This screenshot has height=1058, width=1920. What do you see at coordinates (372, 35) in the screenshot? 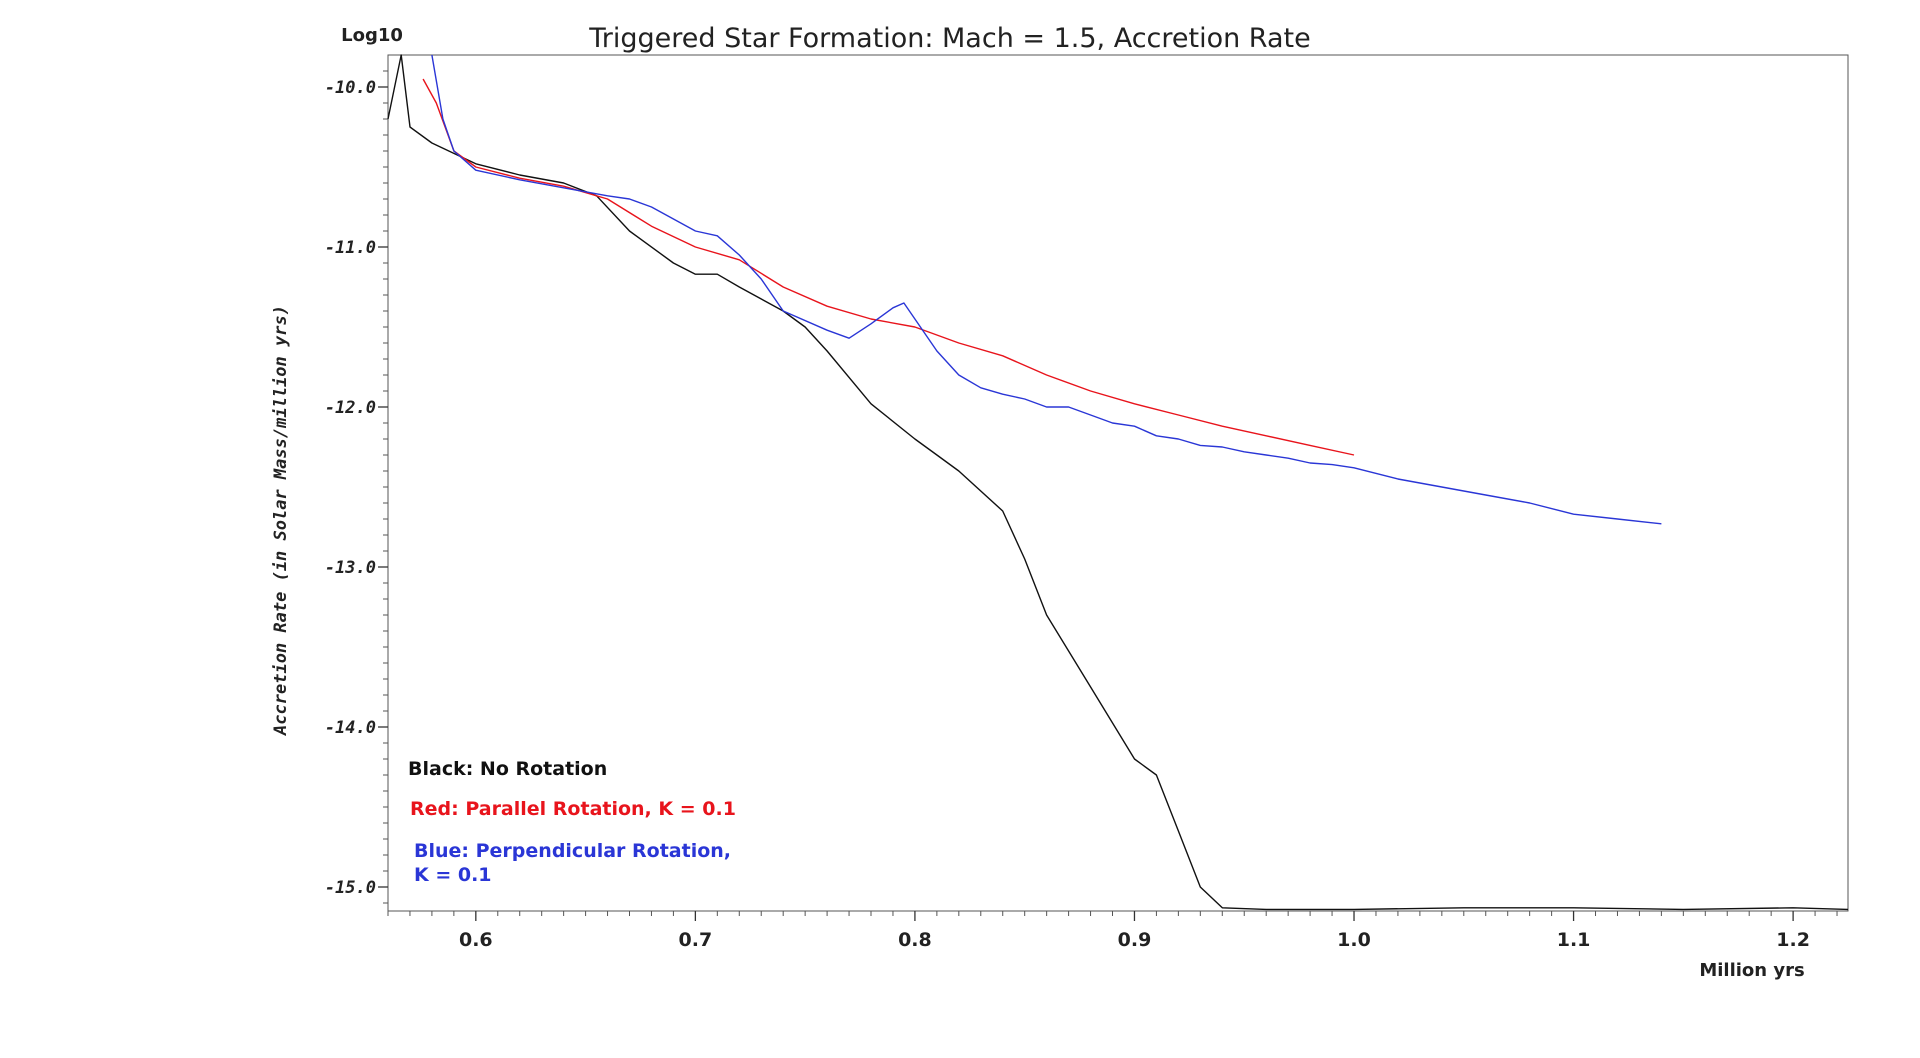
I see `y-unit-label: Log10` at bounding box center [372, 35].